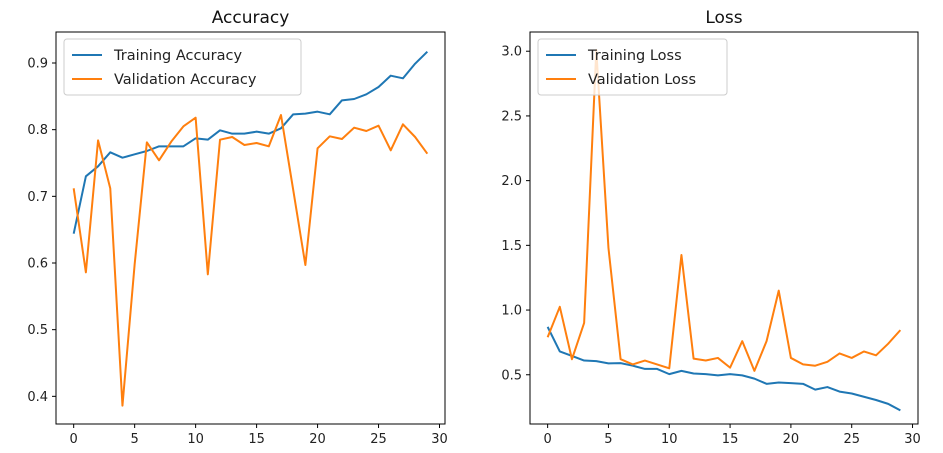 Image resolution: width=943 pixels, height=453 pixels. What do you see at coordinates (37, 130) in the screenshot?
I see `accuracy-ytick-label: 0.8` at bounding box center [37, 130].